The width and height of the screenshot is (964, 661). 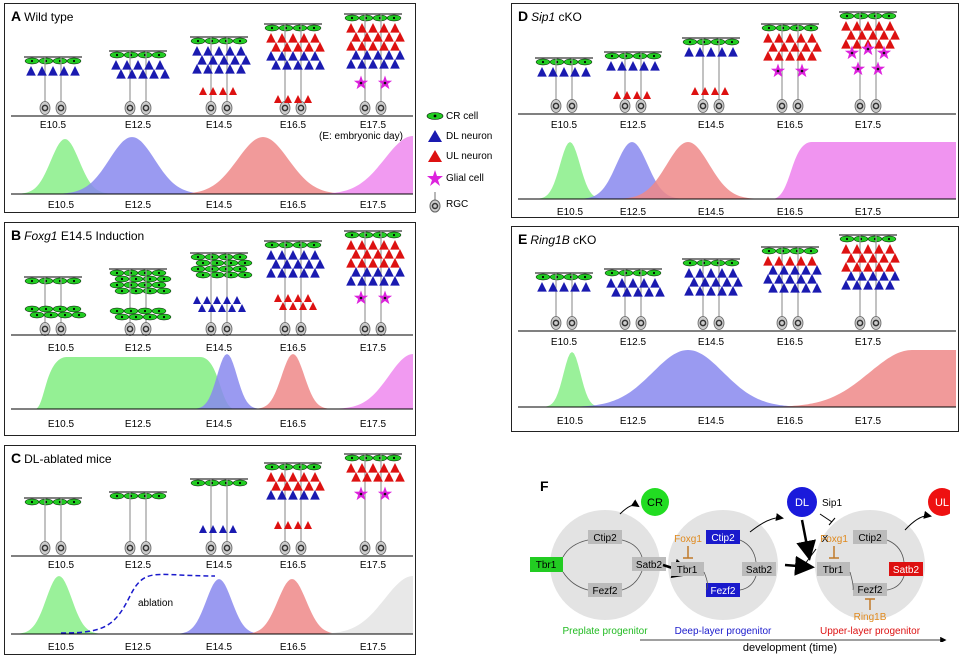 What do you see at coordinates (605, 538) in the screenshot?
I see `ctip2-label-1: Ctip2` at bounding box center [605, 538].